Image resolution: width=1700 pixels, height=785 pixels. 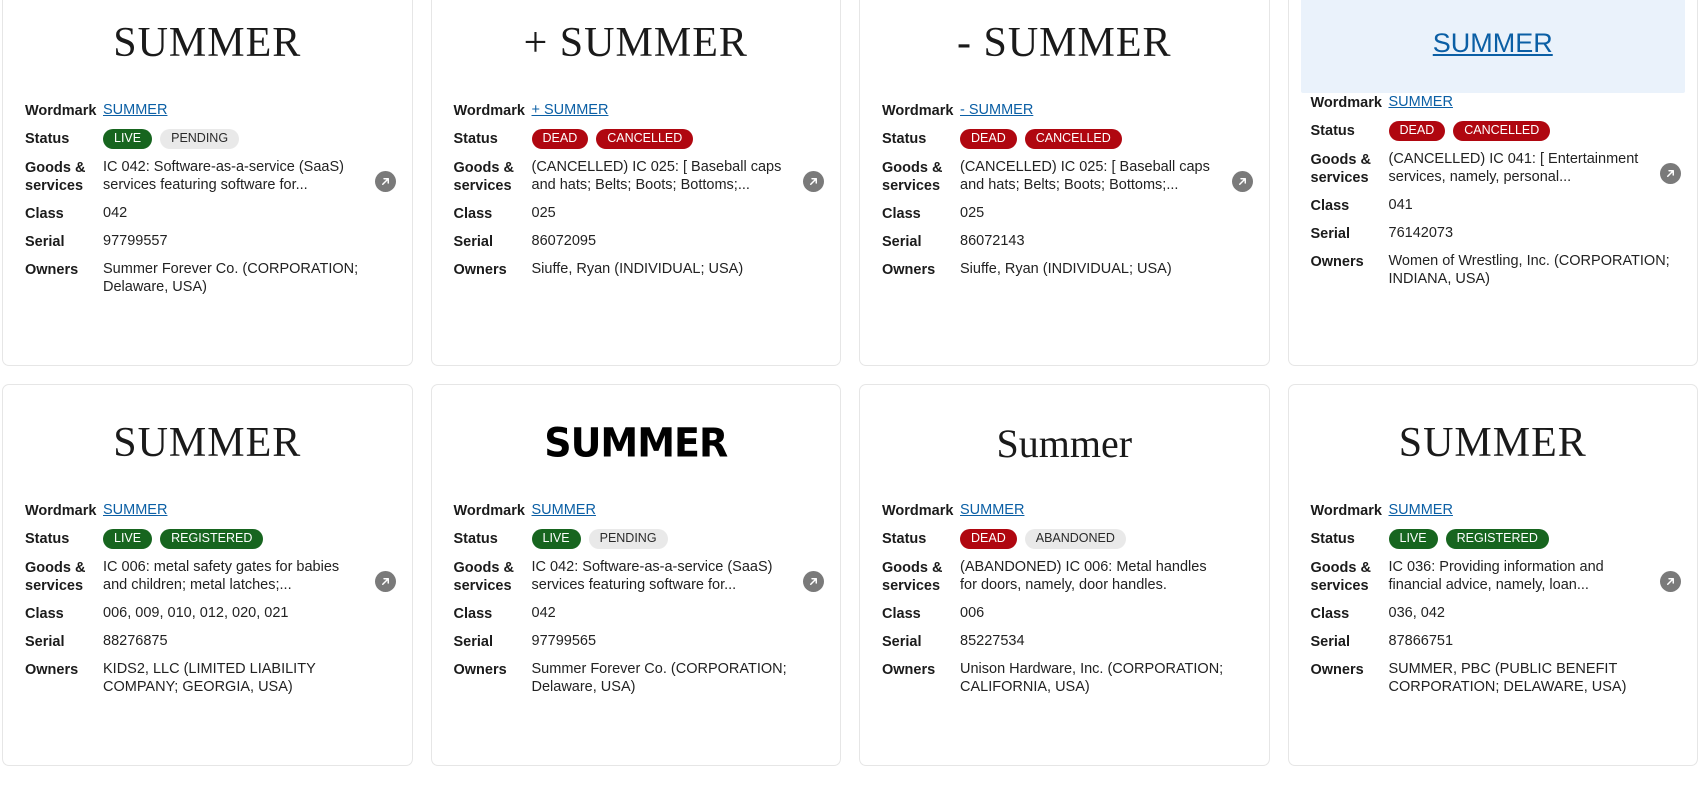 What do you see at coordinates (564, 641) in the screenshot?
I see `serial-value: 97799565` at bounding box center [564, 641].